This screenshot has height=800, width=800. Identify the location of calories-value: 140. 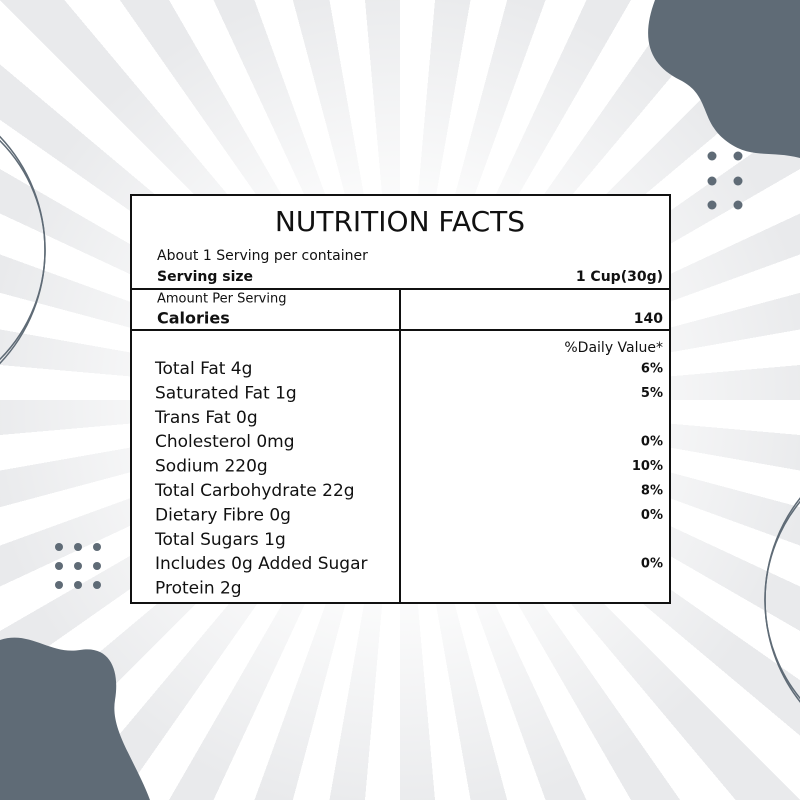
(648, 319).